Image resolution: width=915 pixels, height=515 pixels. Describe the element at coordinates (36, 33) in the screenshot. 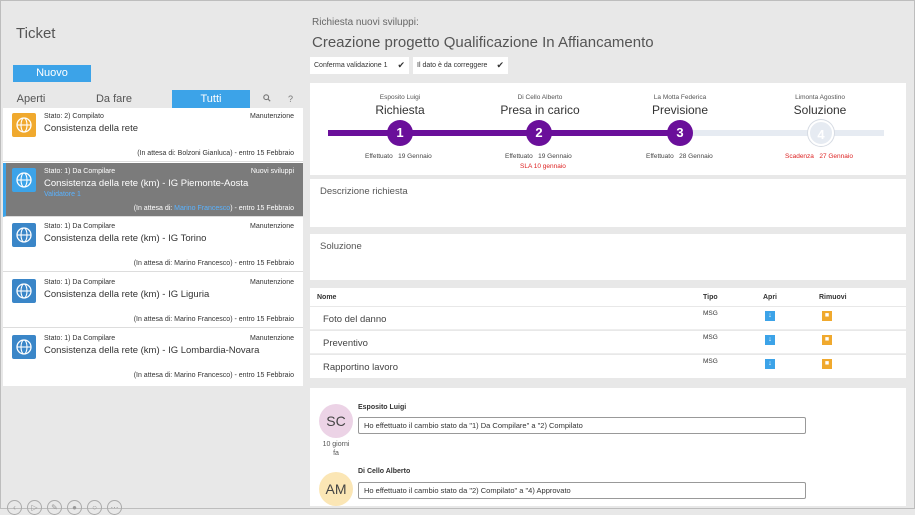

I see `page-title: Ticket` at that location.